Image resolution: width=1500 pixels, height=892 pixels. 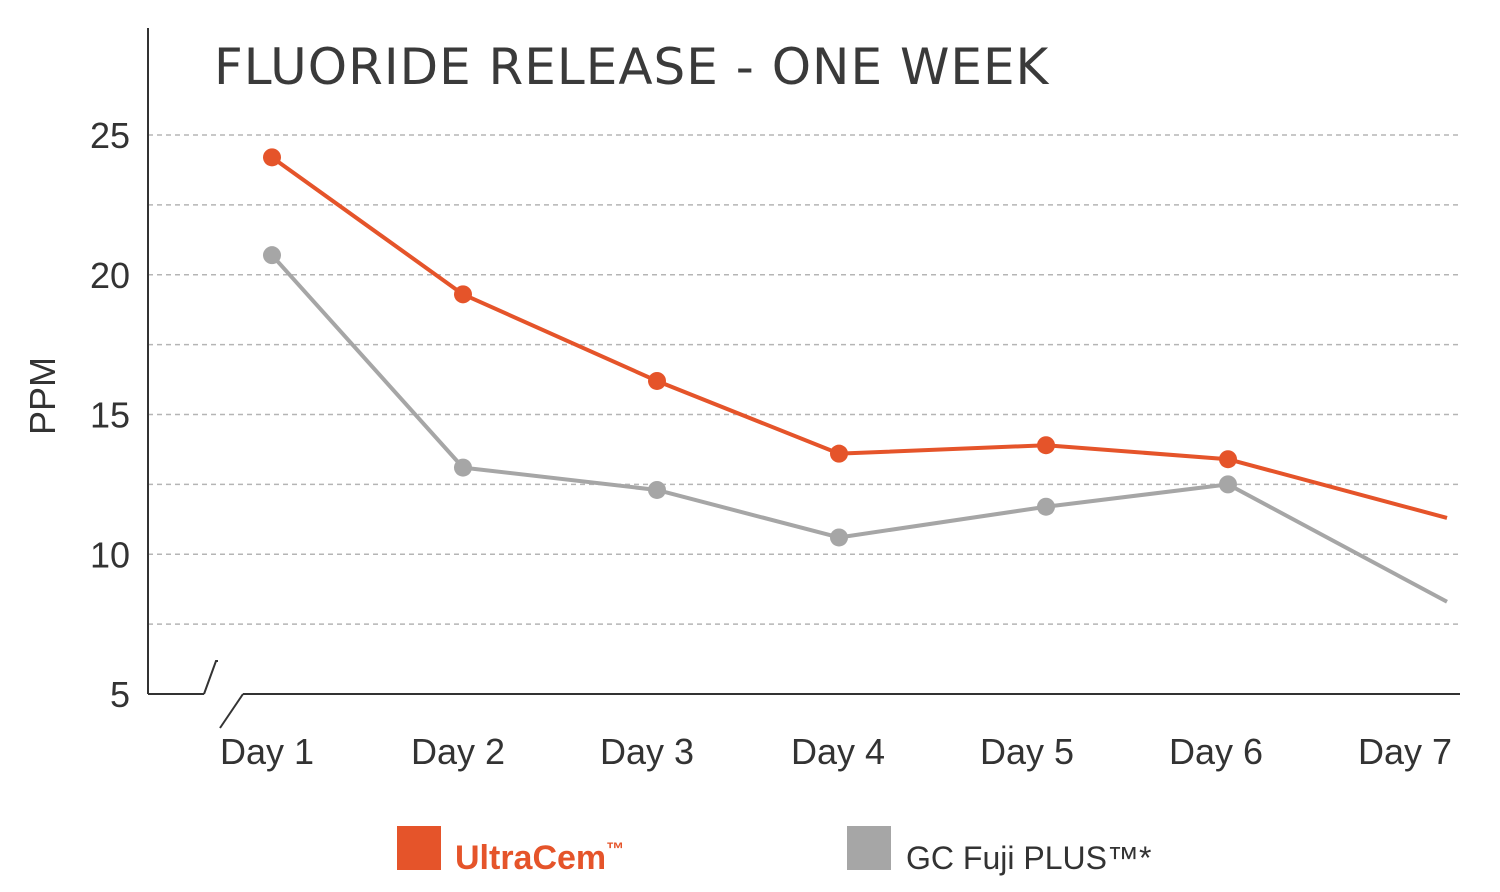 What do you see at coordinates (539, 858) in the screenshot?
I see `legend-label-ultracem: UltraCem™` at bounding box center [539, 858].